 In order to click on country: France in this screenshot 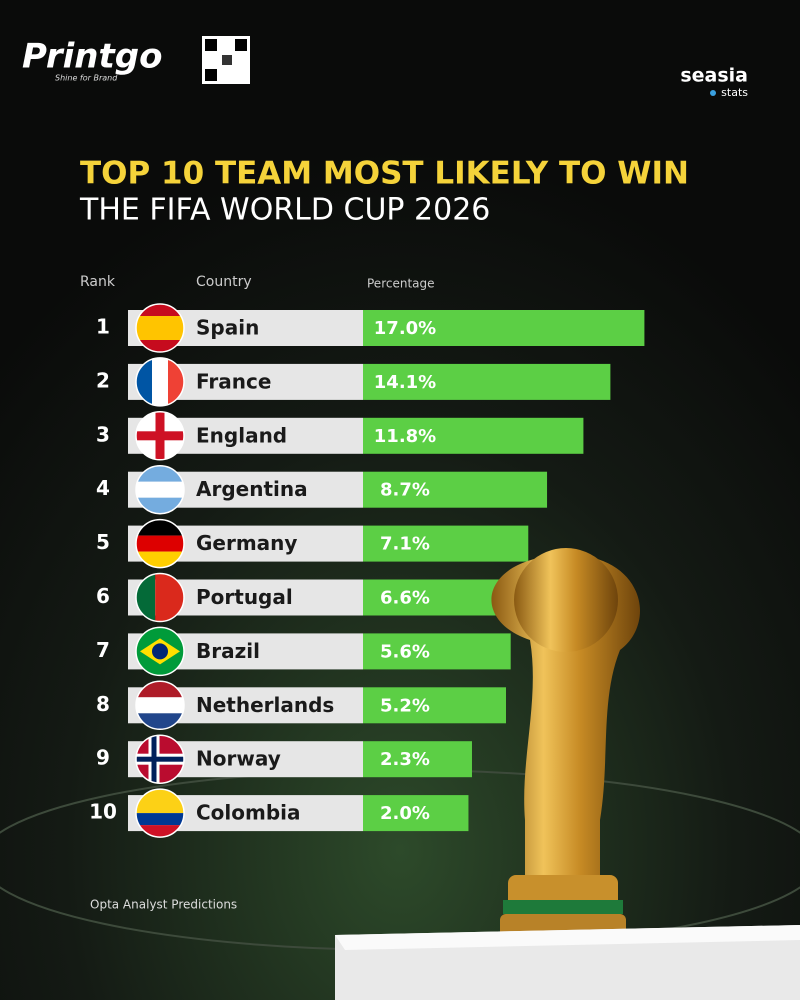, I will do `click(233, 381)`.